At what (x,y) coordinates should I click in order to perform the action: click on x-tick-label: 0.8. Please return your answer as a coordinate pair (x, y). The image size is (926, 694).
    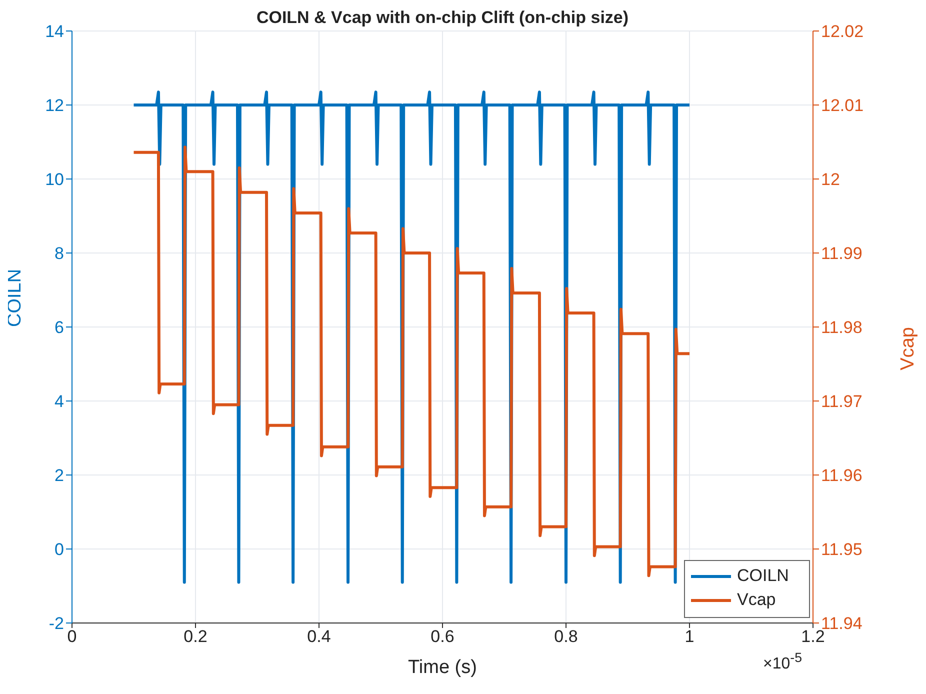
    Looking at the image, I should click on (566, 636).